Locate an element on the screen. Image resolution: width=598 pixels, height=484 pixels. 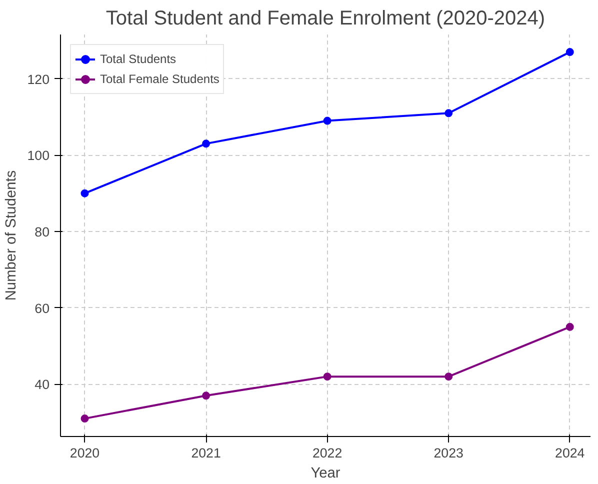
y-tick-label: 60 is located at coordinates (42, 308).